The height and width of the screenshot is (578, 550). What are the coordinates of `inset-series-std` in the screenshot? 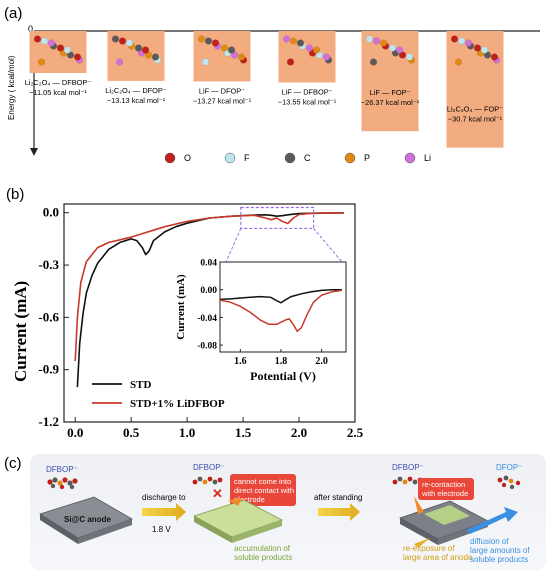 It's located at (280, 296).